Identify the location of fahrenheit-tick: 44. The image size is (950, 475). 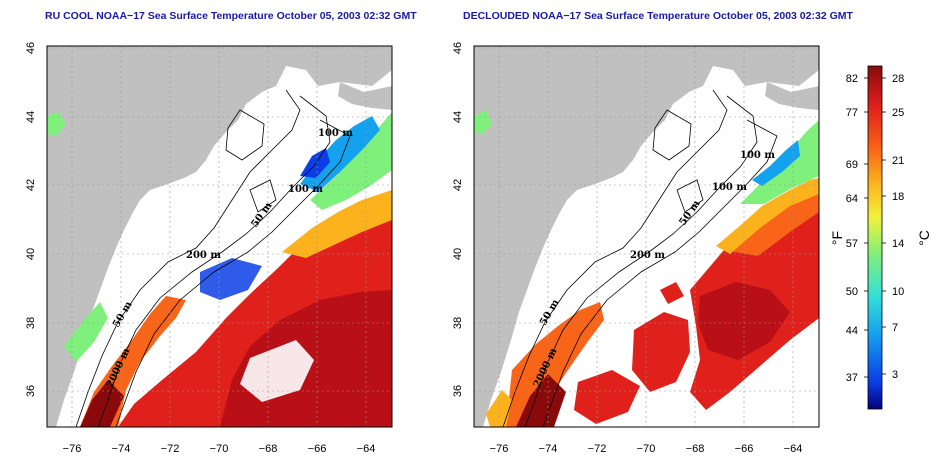
(852, 331).